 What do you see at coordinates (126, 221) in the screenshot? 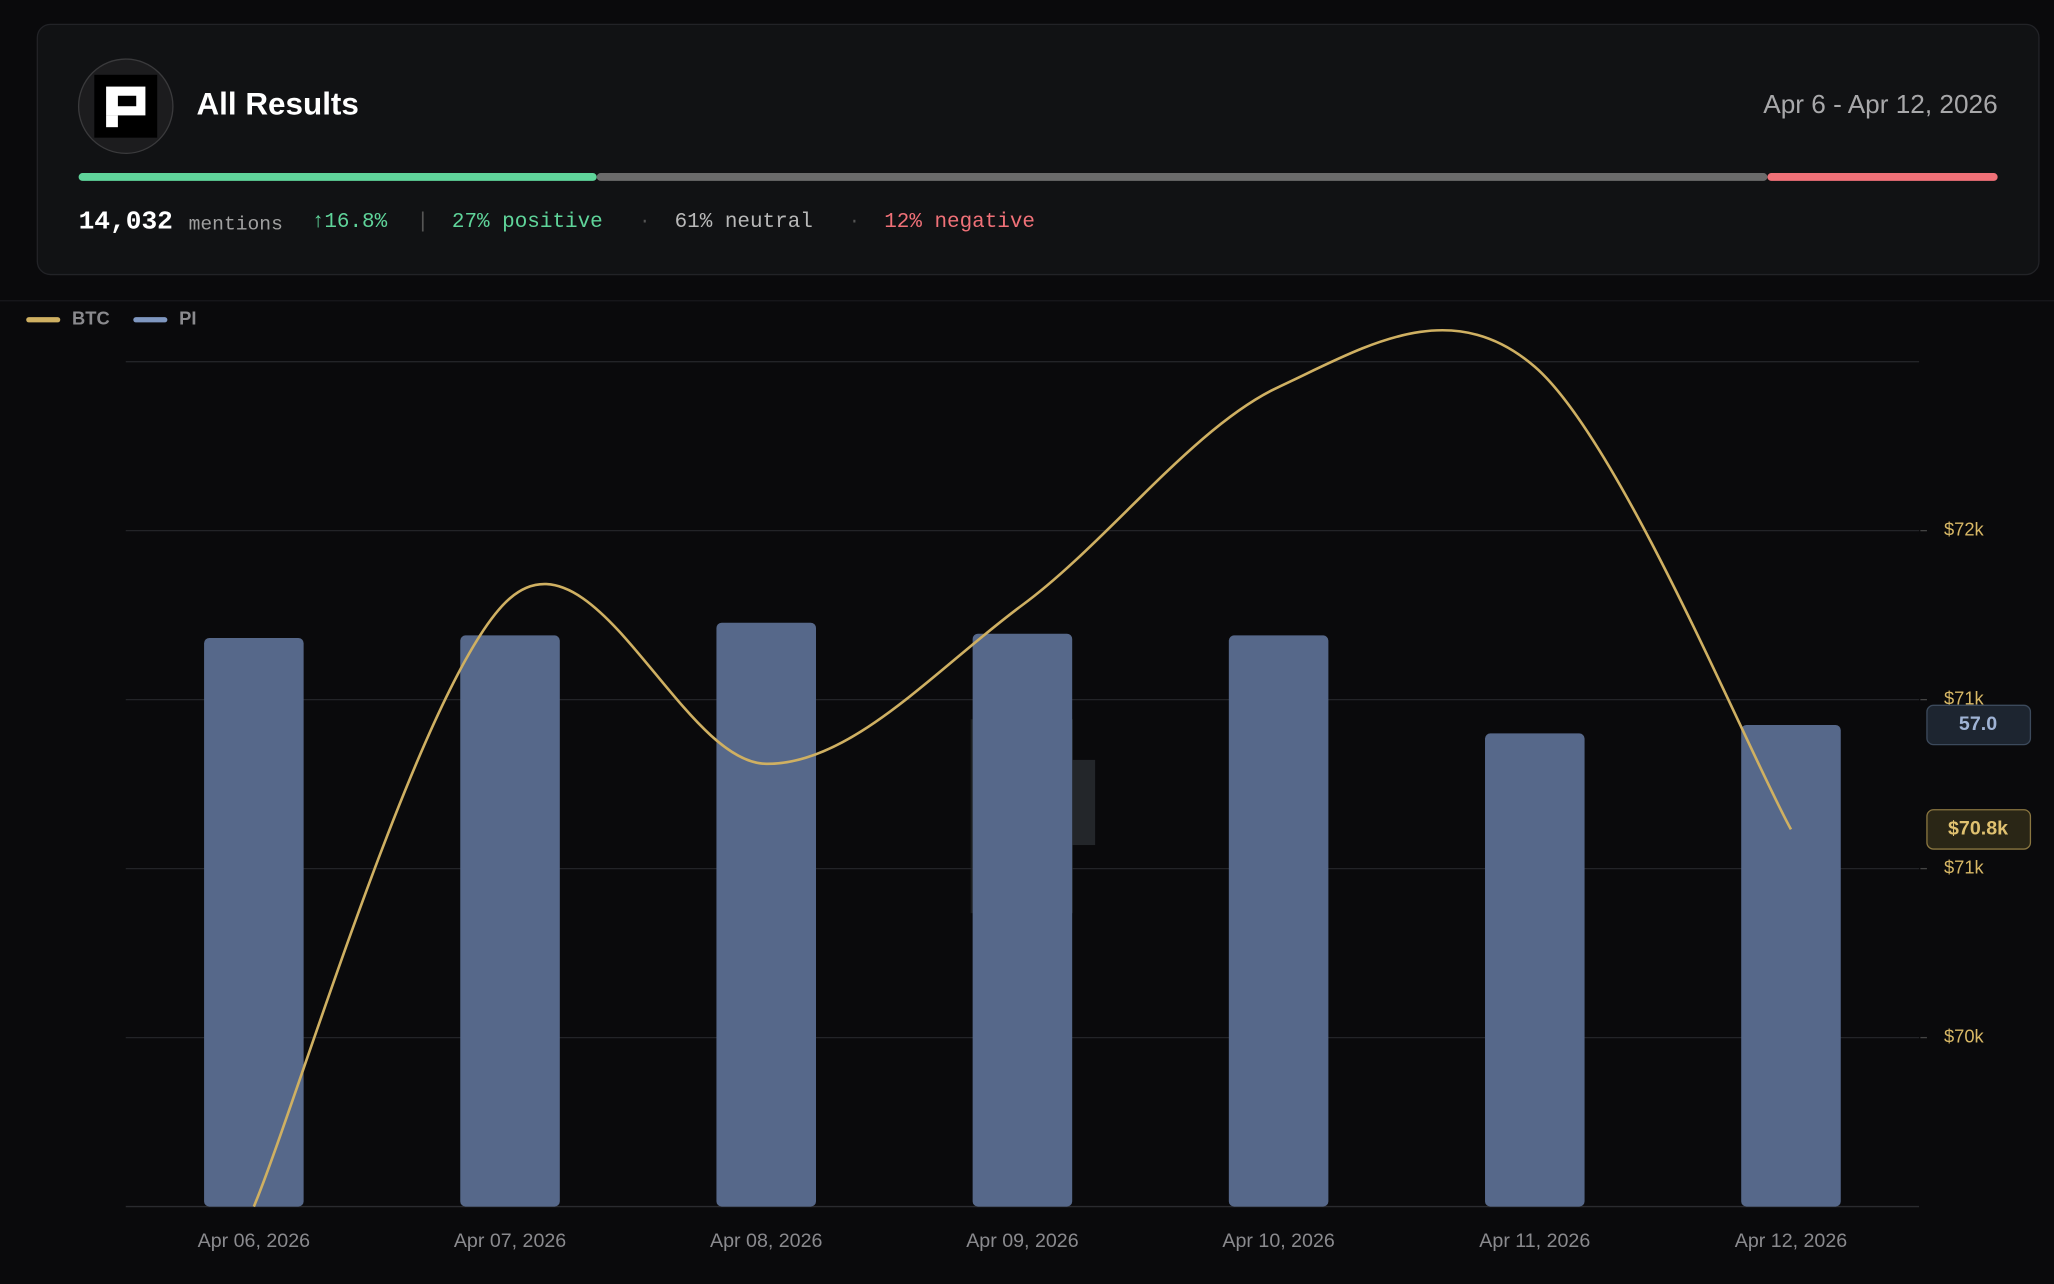
I see `mentions-count: 14,032` at bounding box center [126, 221].